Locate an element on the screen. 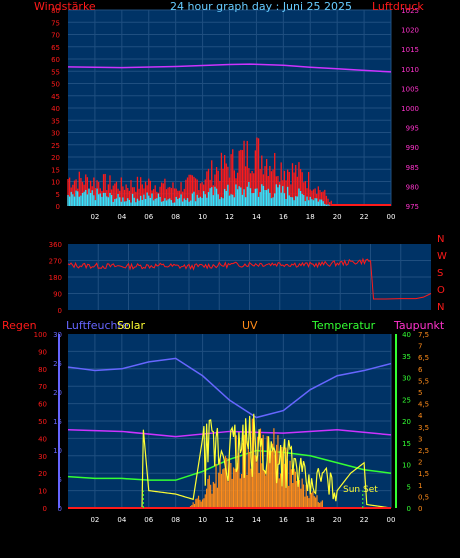 The height and width of the screenshot is (558, 460). dewpoint-tick-label: 0,5 is located at coordinates (423, 497).